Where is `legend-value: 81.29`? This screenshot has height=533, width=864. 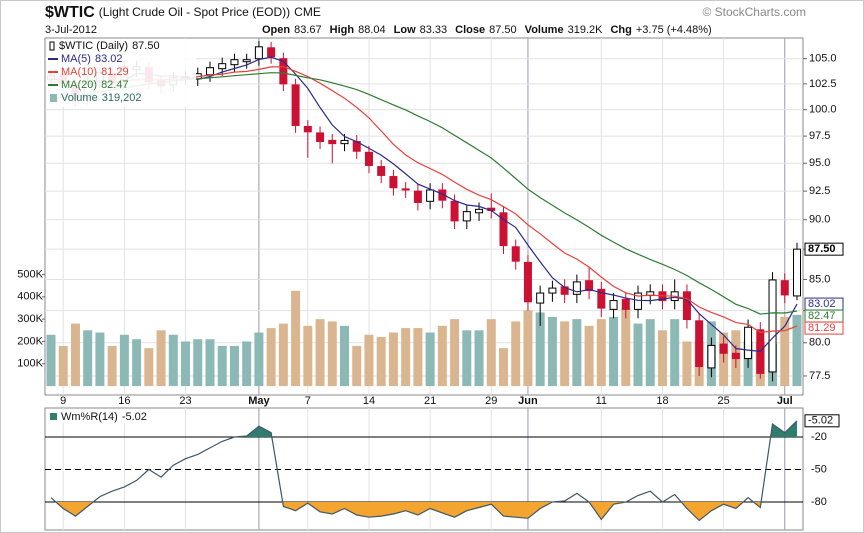 legend-value: 81.29 is located at coordinates (115, 72).